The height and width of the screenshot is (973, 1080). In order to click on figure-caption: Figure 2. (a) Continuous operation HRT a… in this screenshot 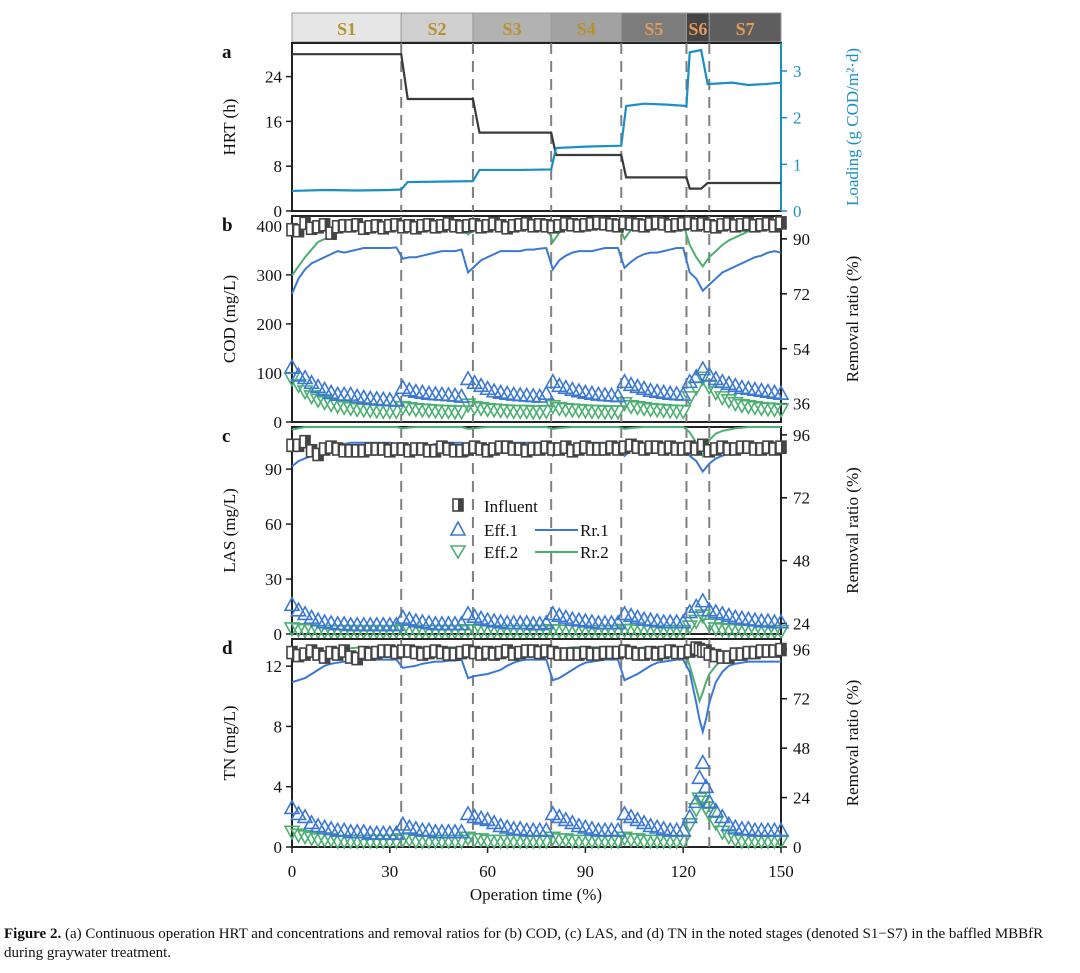, I will do `click(542, 944)`.